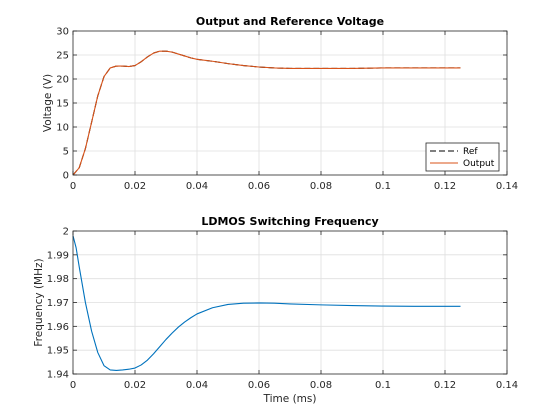 The width and height of the screenshot is (560, 420). What do you see at coordinates (290, 399) in the screenshot?
I see `chart1-x-axis-label: Time (ms)` at bounding box center [290, 399].